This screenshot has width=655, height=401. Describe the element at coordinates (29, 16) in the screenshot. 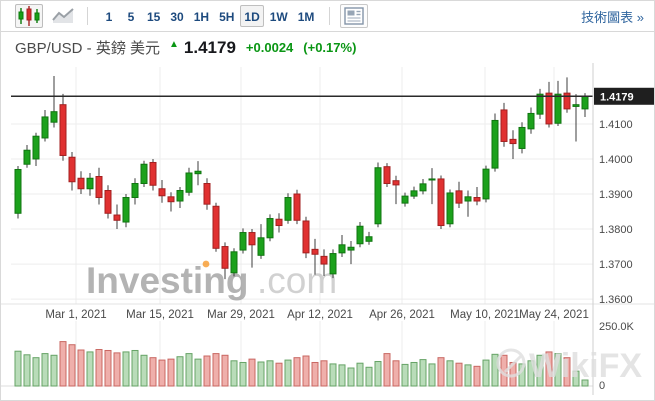

I see `candlestick-chart-type-button` at that location.